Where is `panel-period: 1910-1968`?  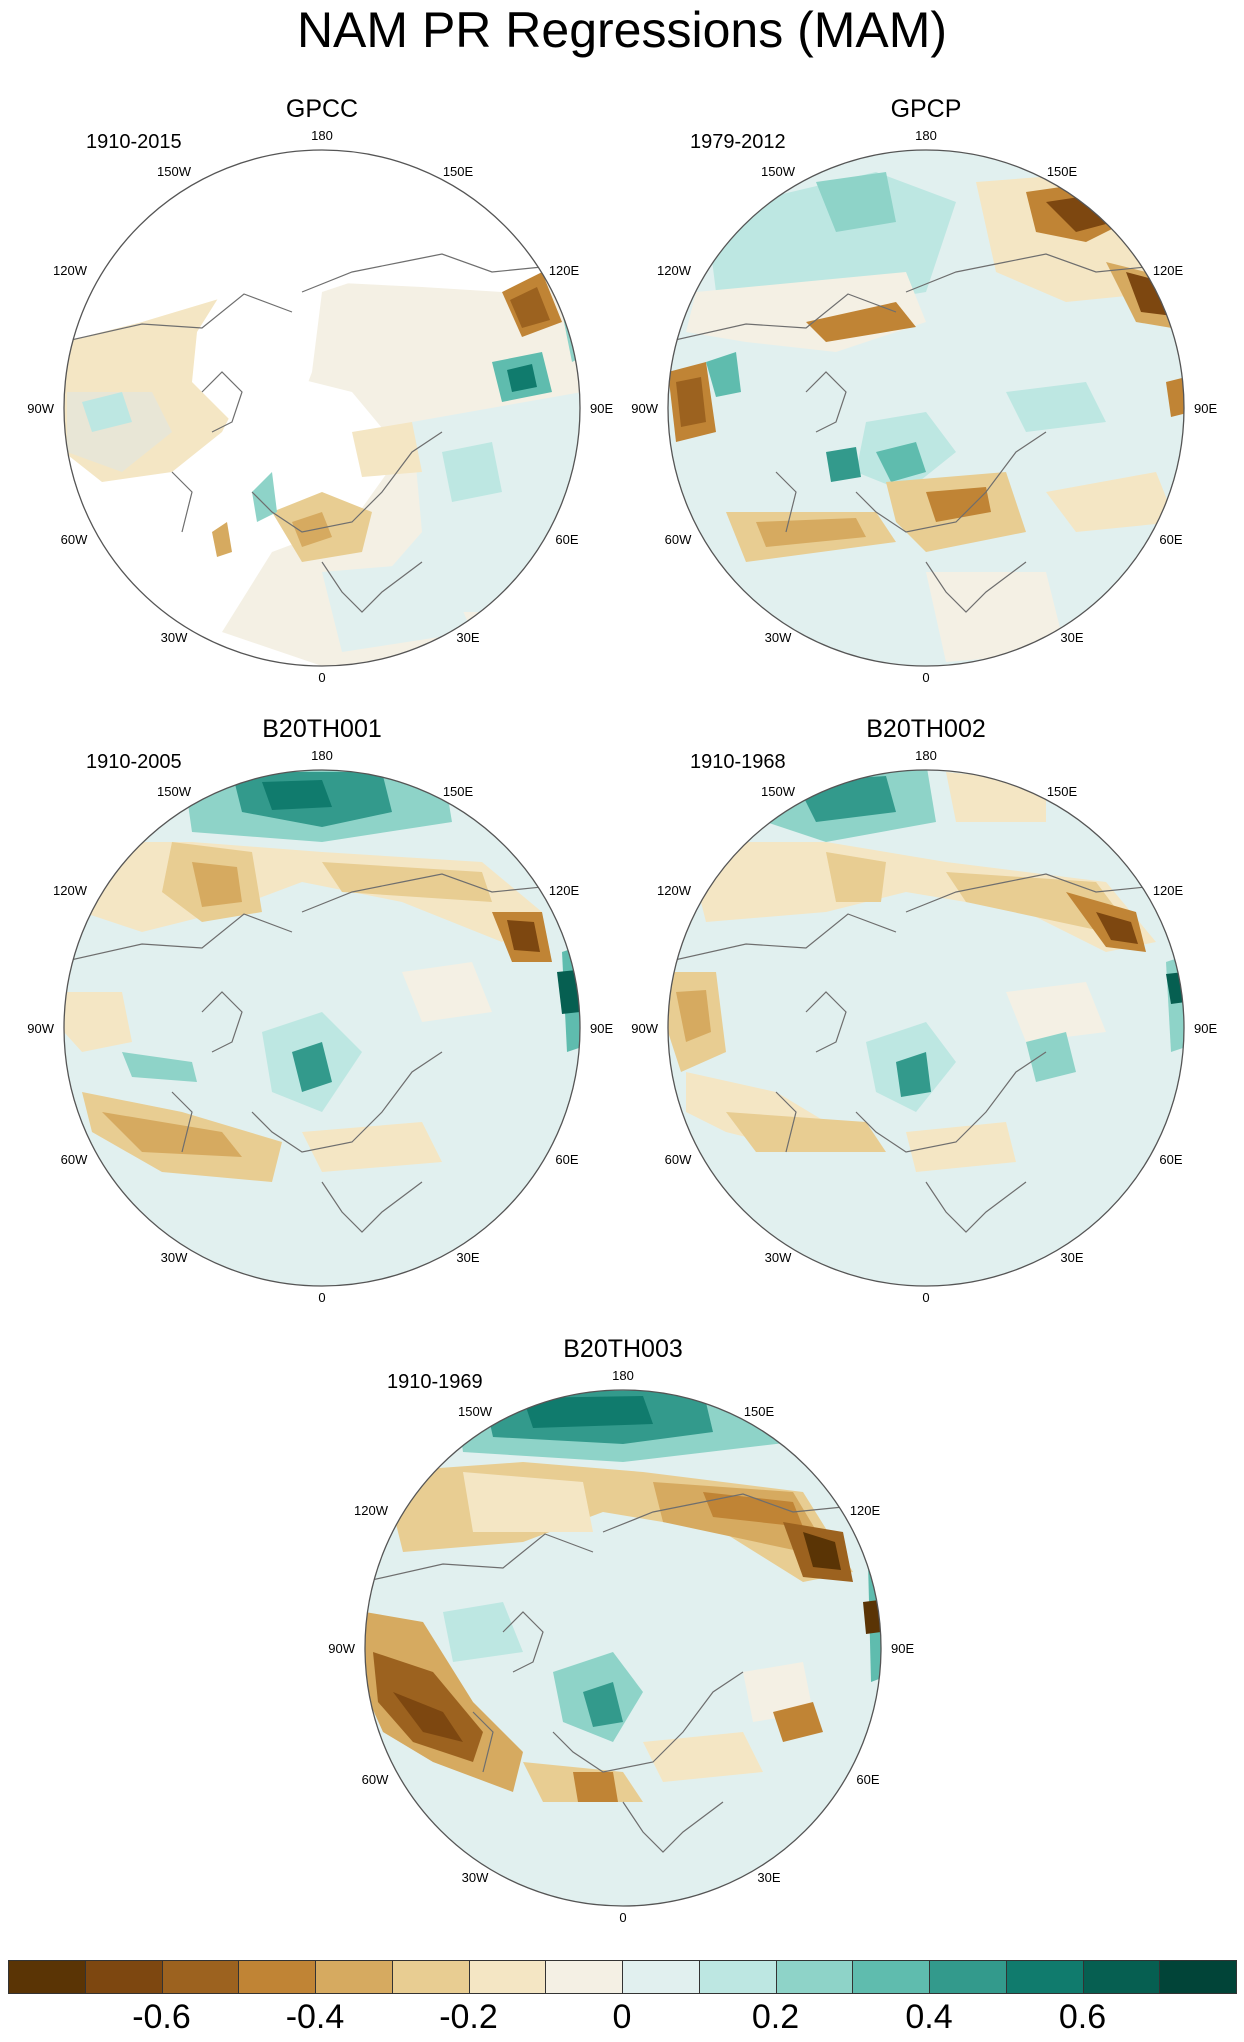 panel-period: 1910-1968 is located at coordinates (738, 762).